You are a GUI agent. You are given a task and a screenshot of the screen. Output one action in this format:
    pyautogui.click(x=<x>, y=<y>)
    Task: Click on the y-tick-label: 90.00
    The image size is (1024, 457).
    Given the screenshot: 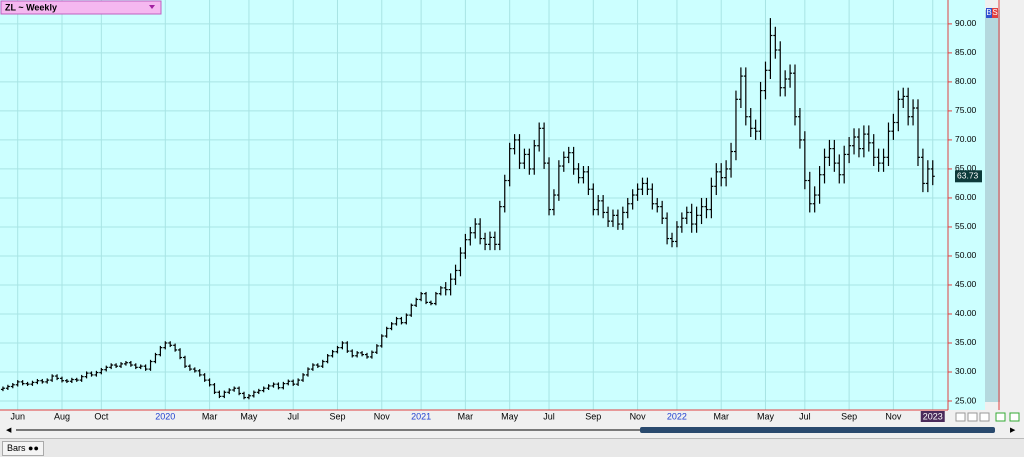 What is the action you would take?
    pyautogui.click(x=966, y=23)
    